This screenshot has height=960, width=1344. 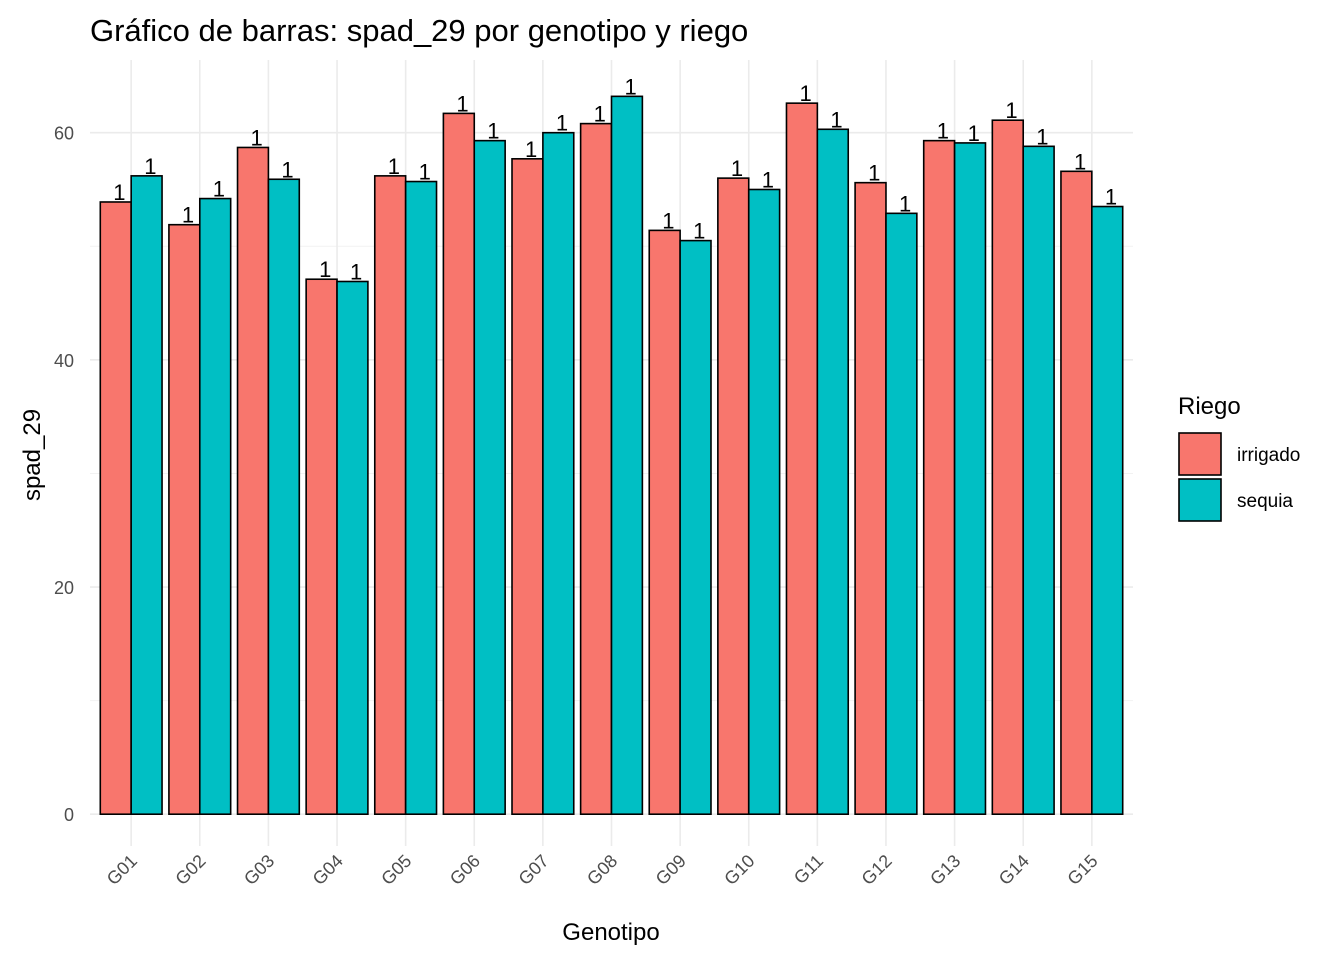 I want to click on y-tick-label: 60, so click(x=64, y=134).